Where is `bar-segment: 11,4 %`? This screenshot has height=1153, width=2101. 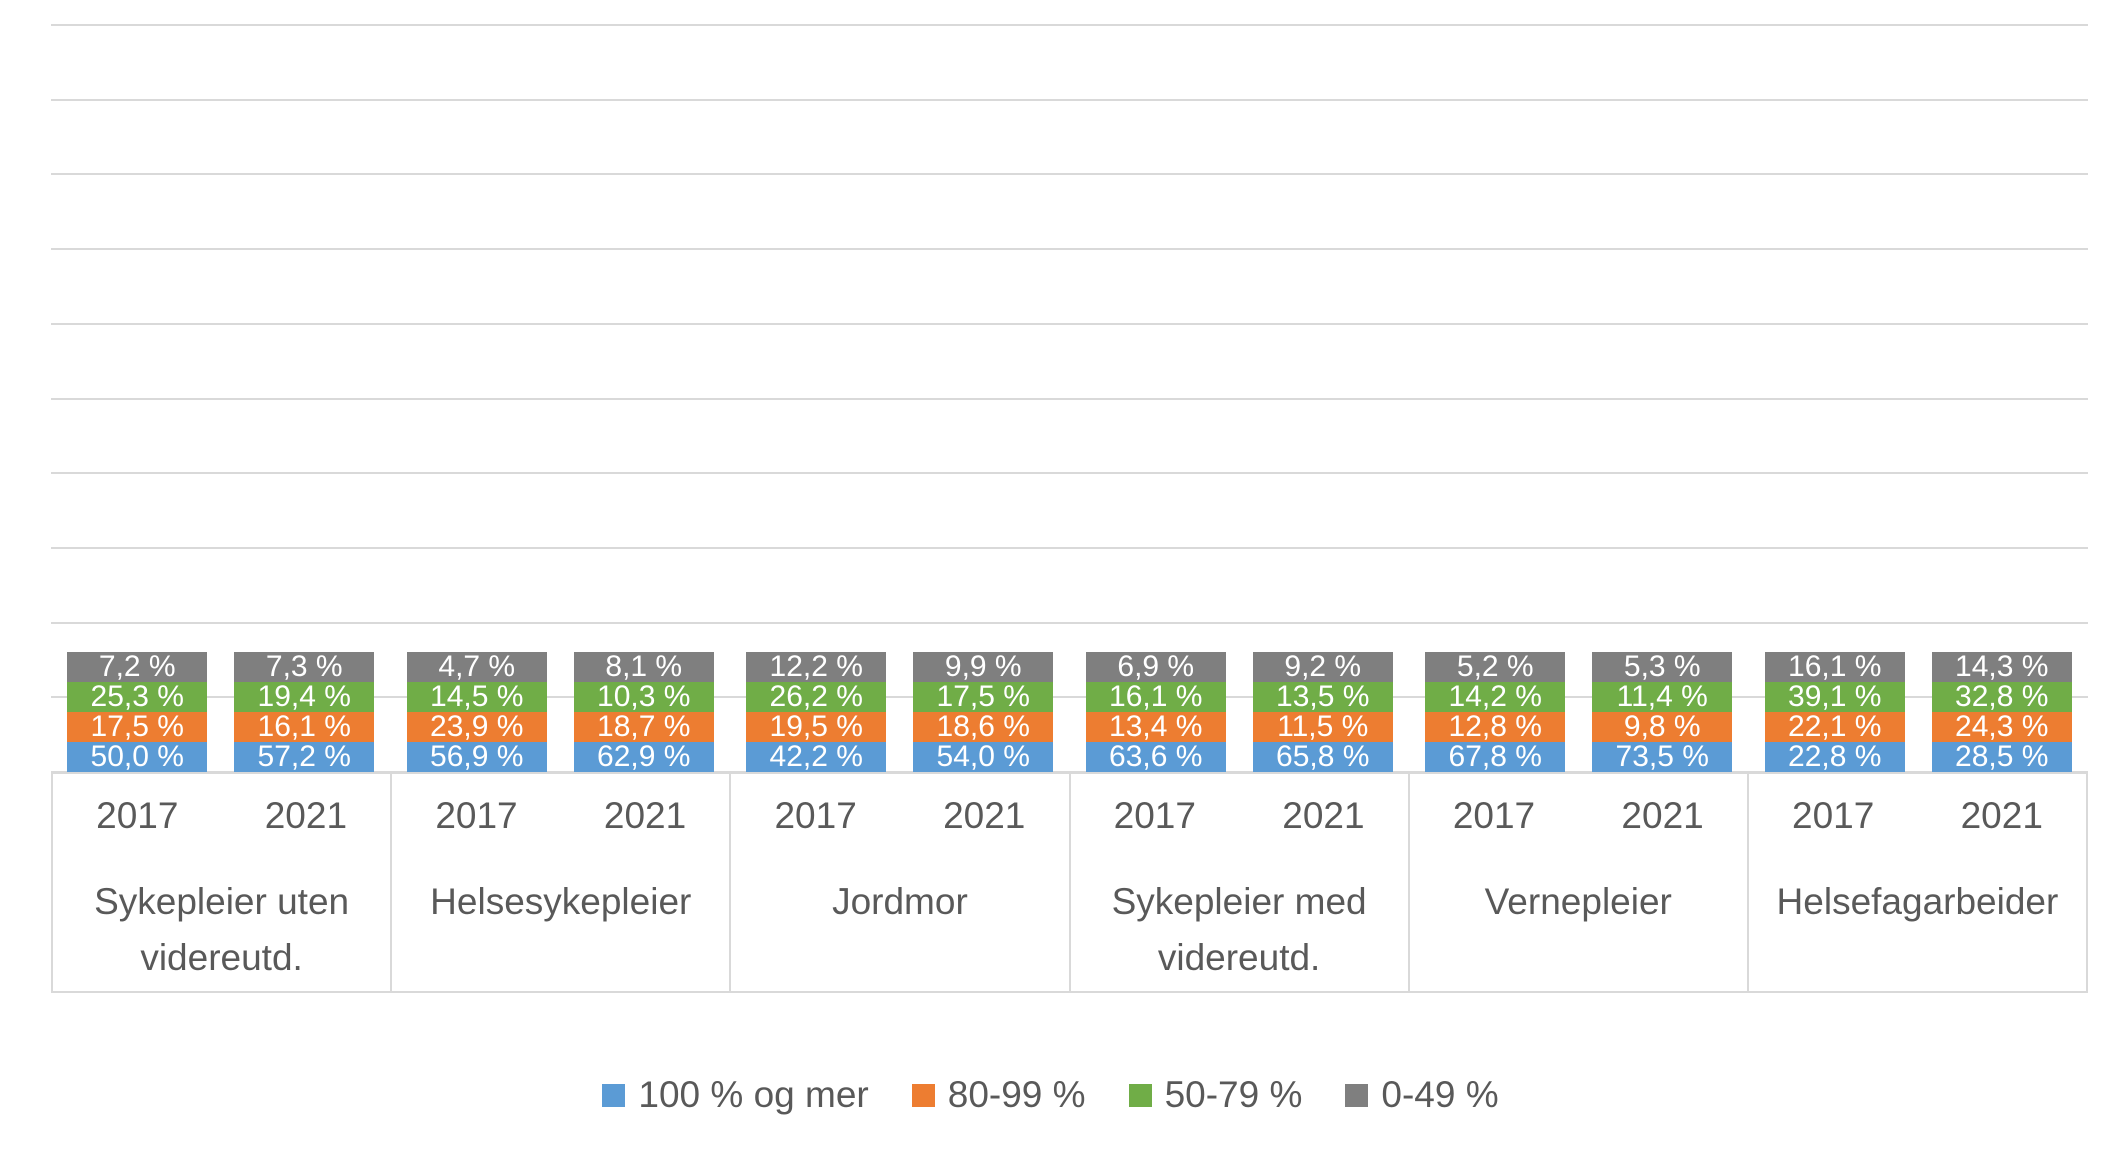 bar-segment: 11,4 % is located at coordinates (1662, 696).